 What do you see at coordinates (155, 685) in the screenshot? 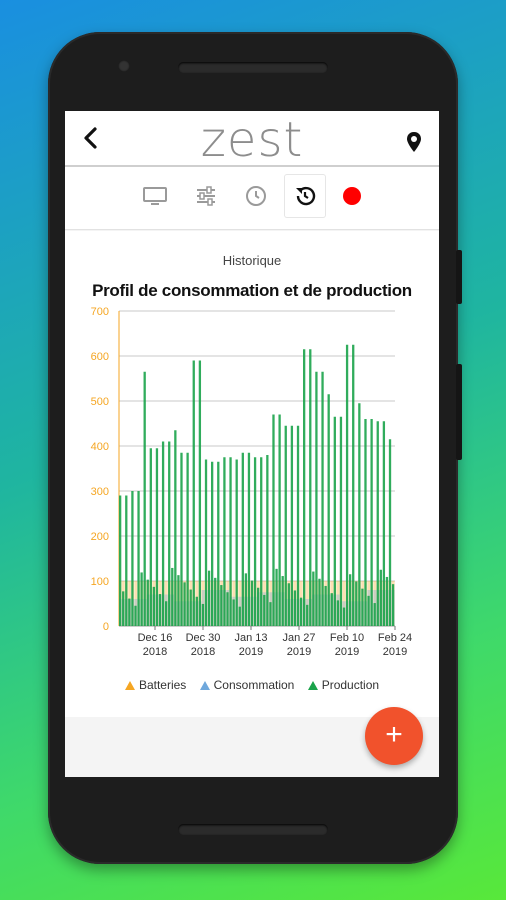
I see `legend-item-batteries: Batteries` at bounding box center [155, 685].